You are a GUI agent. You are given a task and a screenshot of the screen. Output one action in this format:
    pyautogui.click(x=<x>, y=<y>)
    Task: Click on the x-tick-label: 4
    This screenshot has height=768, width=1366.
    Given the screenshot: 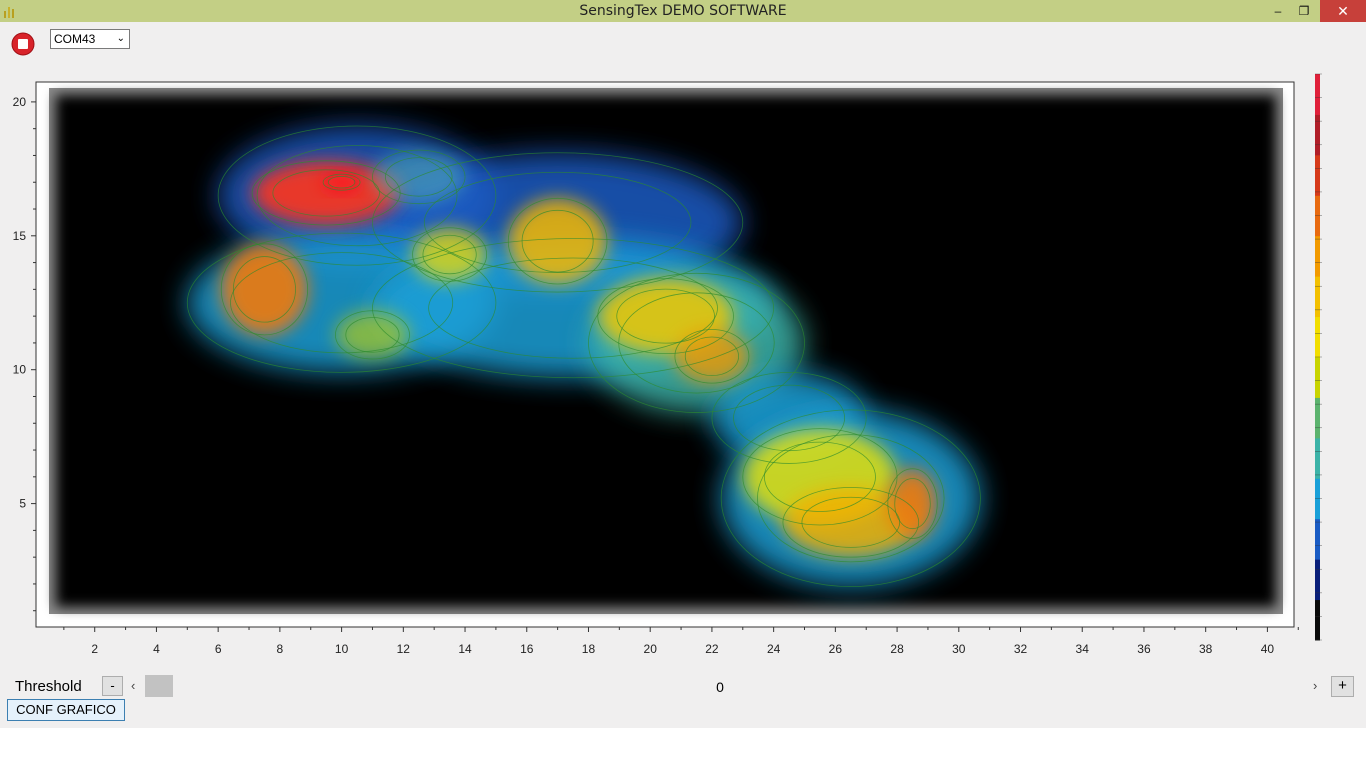 What is the action you would take?
    pyautogui.click(x=156, y=649)
    